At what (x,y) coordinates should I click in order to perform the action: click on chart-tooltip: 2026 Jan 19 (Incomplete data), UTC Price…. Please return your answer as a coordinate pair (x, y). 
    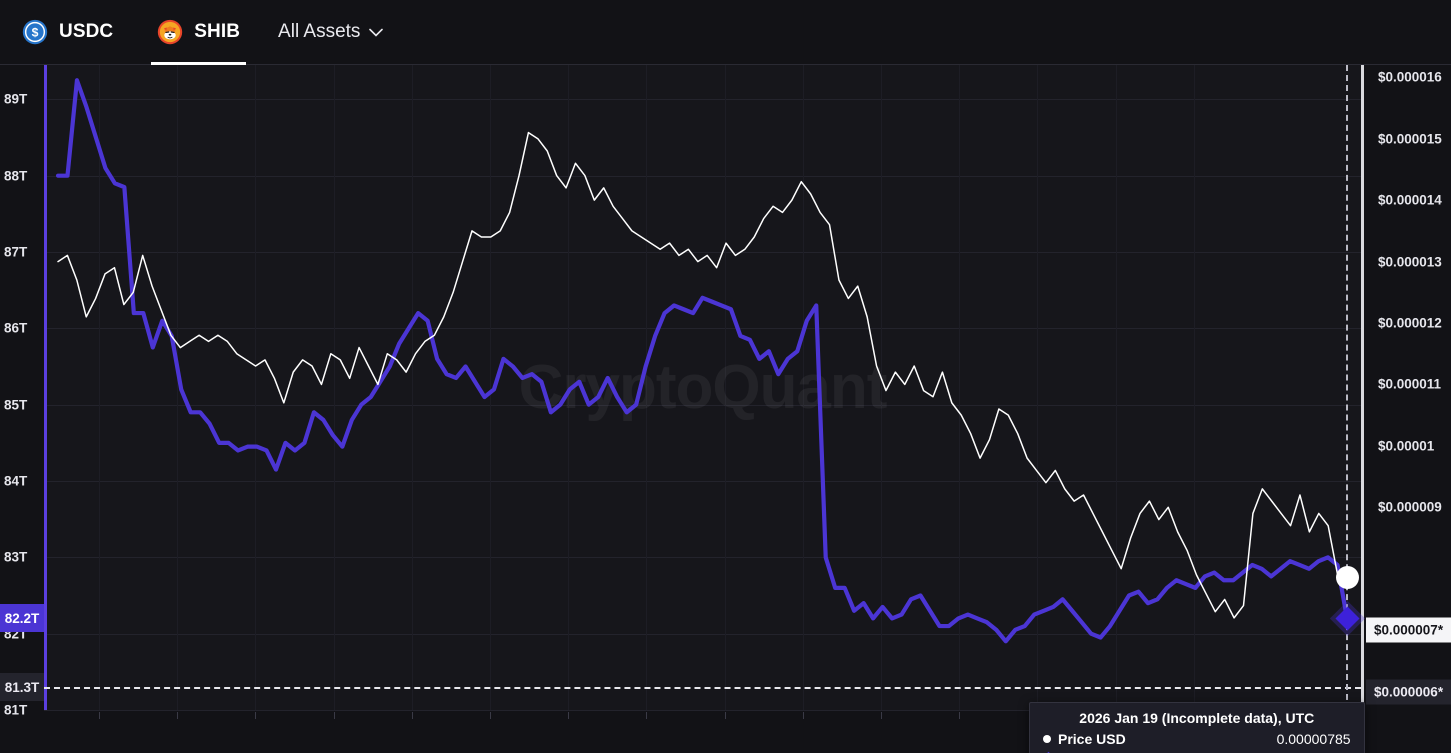
    Looking at the image, I should click on (1197, 727).